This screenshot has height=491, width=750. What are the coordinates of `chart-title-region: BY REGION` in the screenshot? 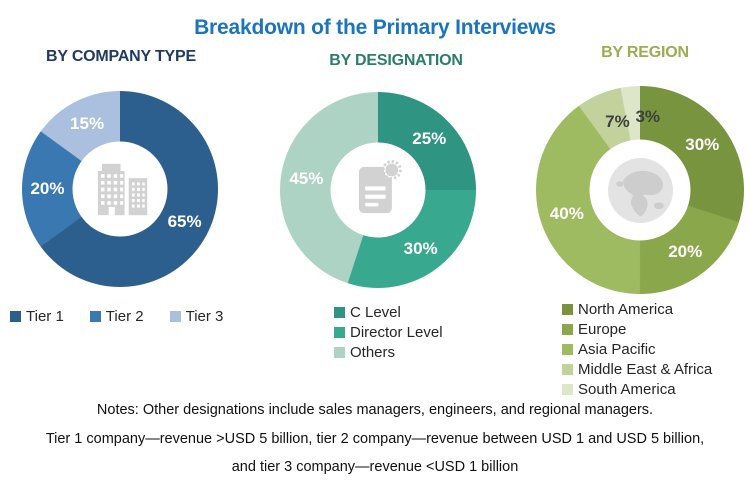 It's located at (645, 52).